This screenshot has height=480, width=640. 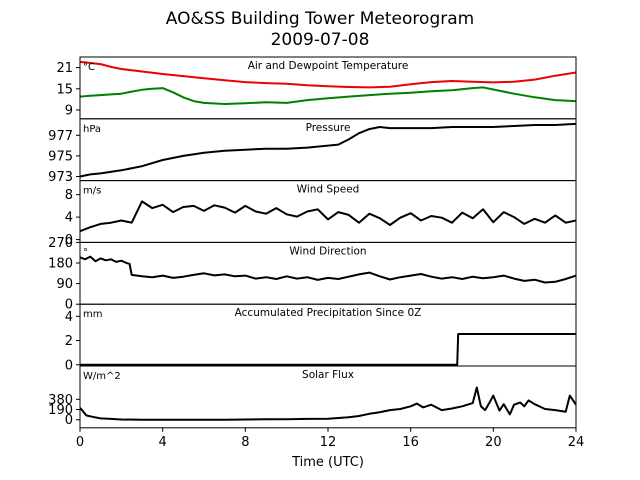 What do you see at coordinates (85, 252) in the screenshot?
I see `wind-direction-unit-label: °` at bounding box center [85, 252].